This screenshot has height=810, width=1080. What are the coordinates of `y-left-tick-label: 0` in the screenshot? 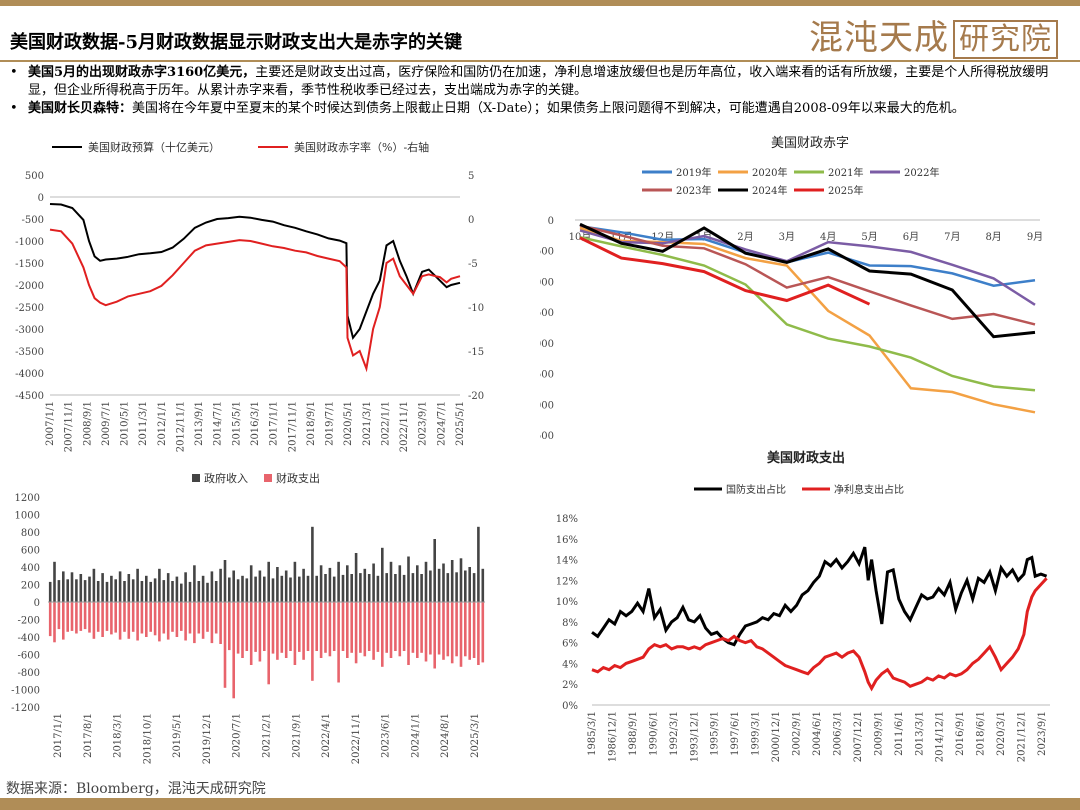 It's located at (41, 198).